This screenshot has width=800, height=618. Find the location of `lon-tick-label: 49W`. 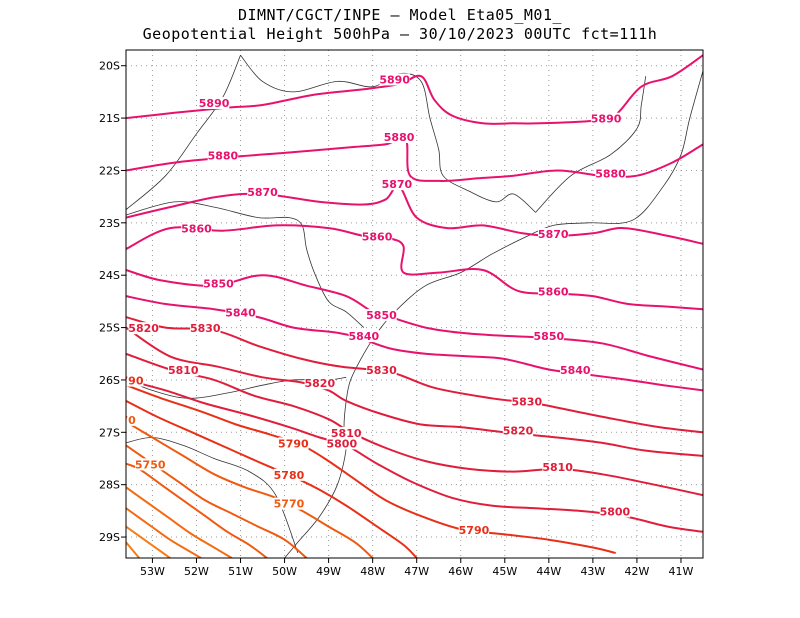

lon-tick-label: 49W is located at coordinates (328, 571).